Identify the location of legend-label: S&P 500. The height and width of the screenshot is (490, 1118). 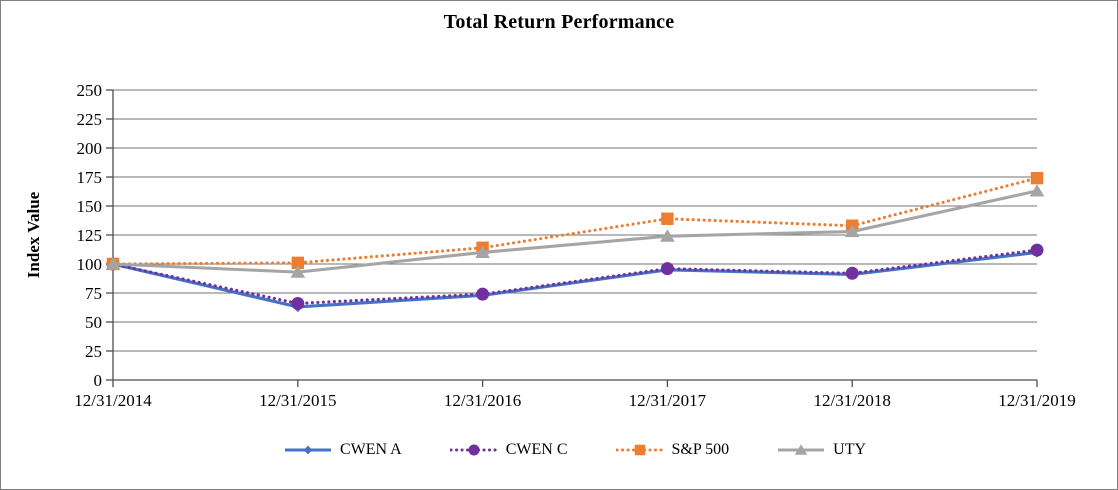
(700, 449).